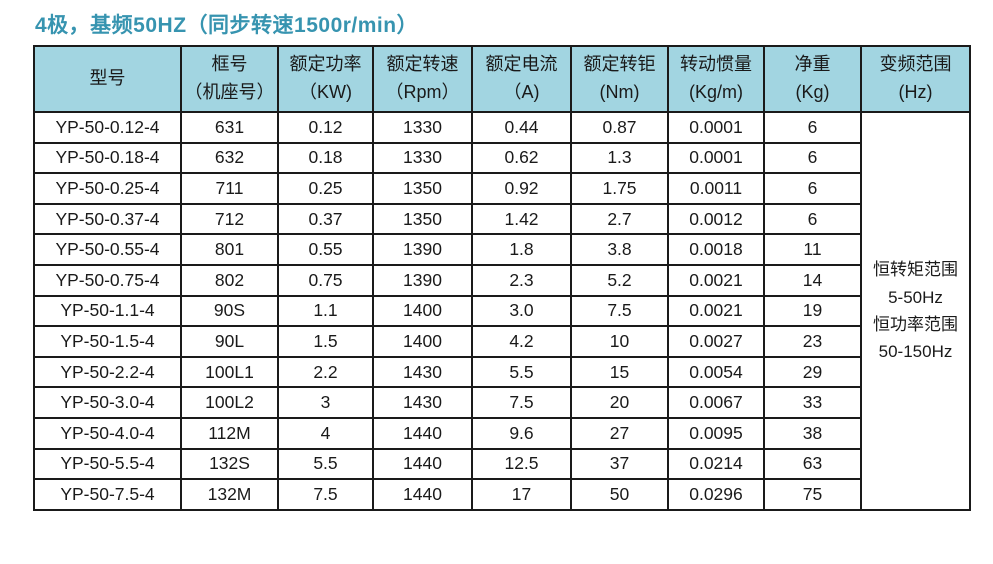 The image size is (993, 564). Describe the element at coordinates (325, 402) in the screenshot. I see `table-cell: 3` at that location.